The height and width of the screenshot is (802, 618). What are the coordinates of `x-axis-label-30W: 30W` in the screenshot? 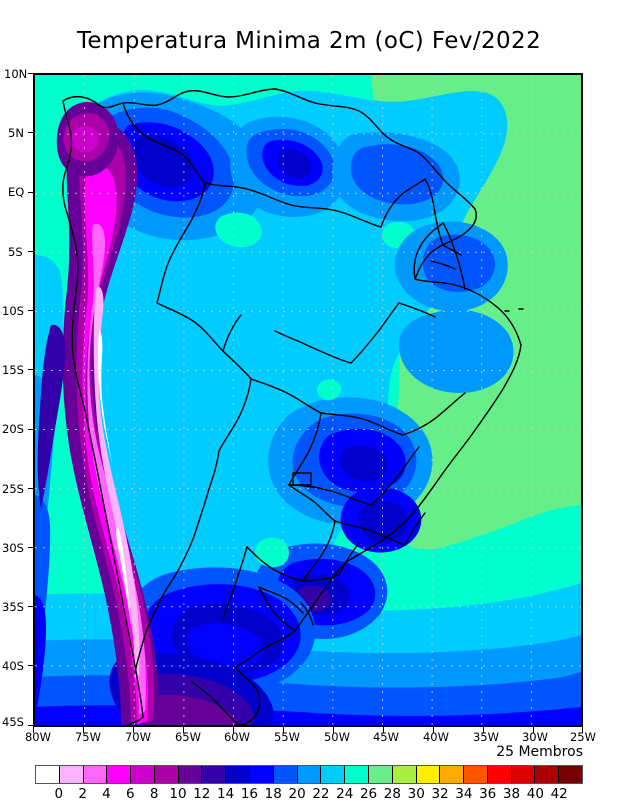 It's located at (534, 737).